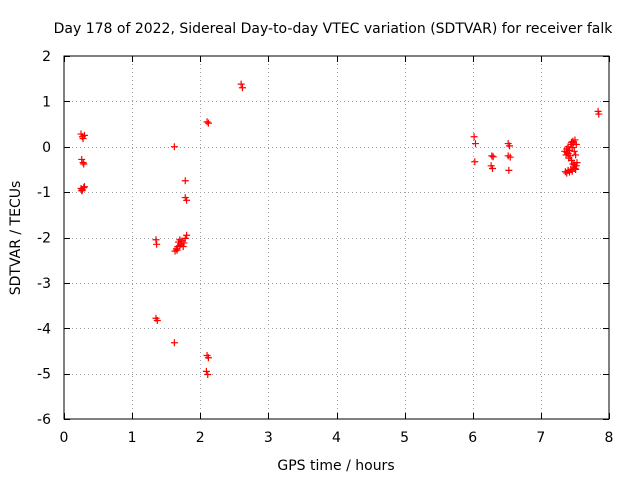  I want to click on x-tick-label: 5, so click(404, 438).